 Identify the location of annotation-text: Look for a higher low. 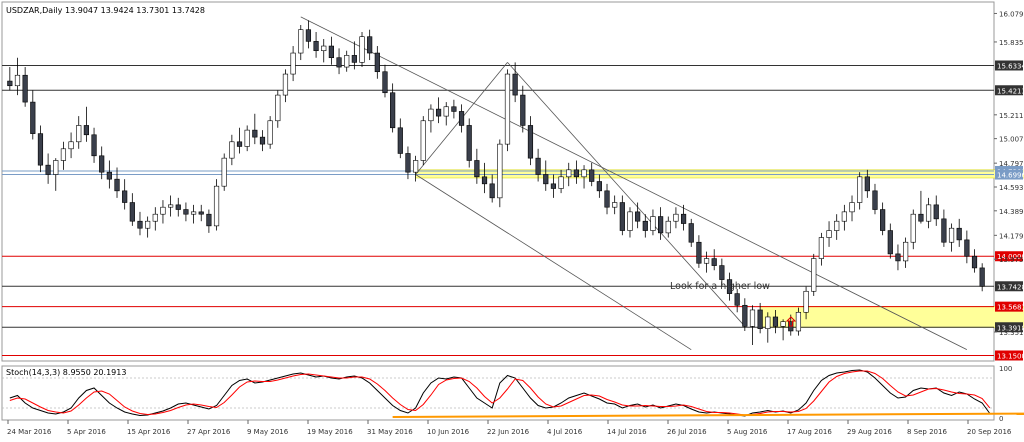
(720, 286).